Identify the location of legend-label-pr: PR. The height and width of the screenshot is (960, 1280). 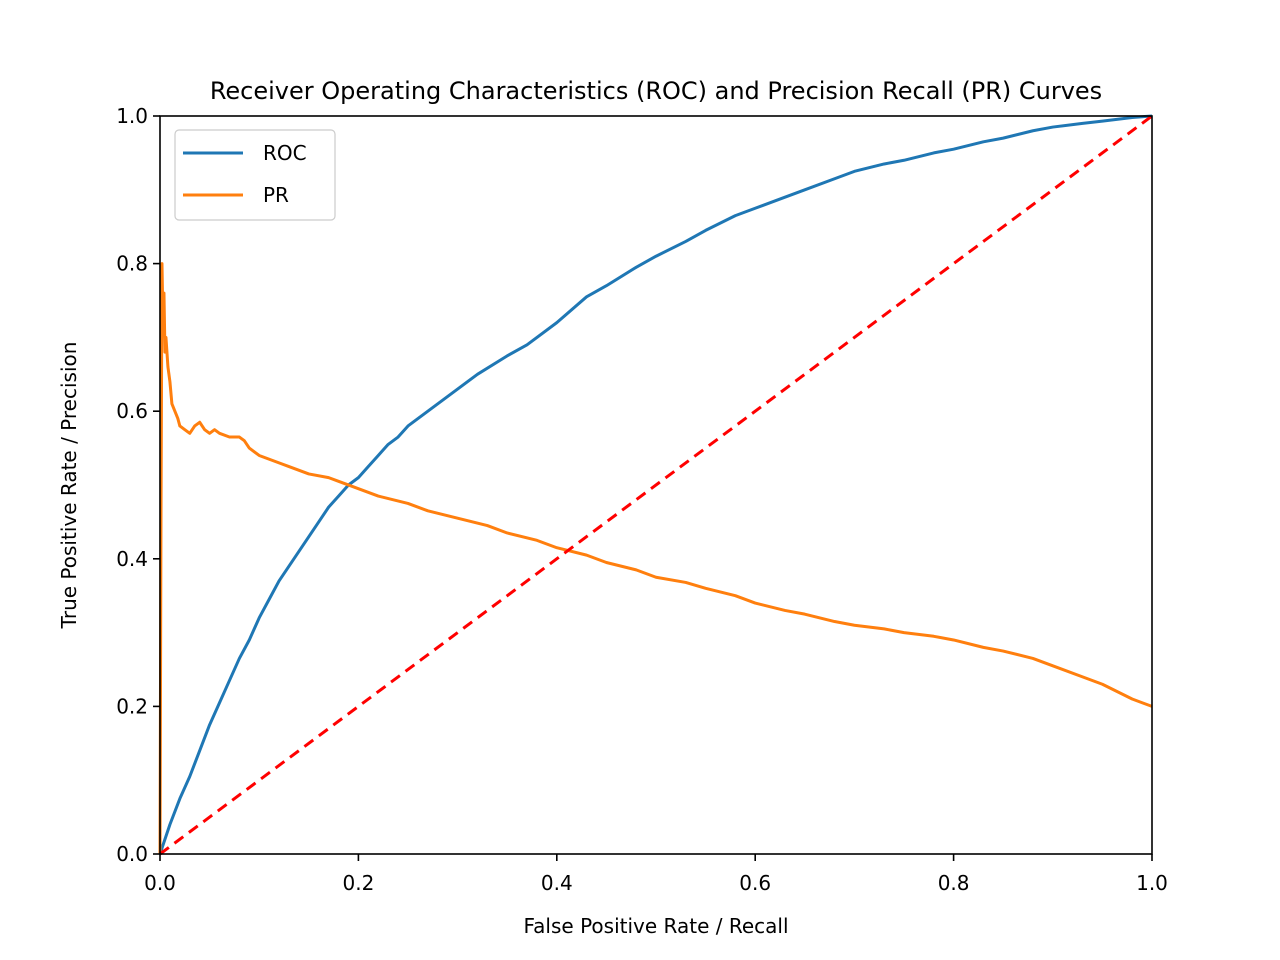
(276, 195).